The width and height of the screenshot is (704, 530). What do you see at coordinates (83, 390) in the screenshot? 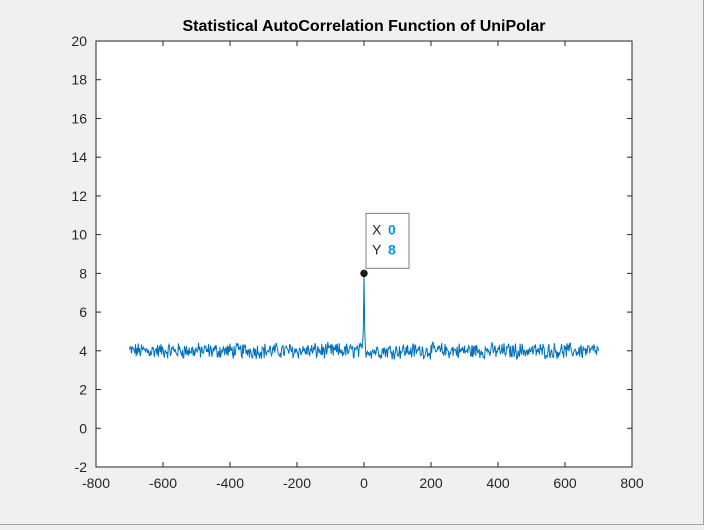
I see `y-tick-label: 2` at bounding box center [83, 390].